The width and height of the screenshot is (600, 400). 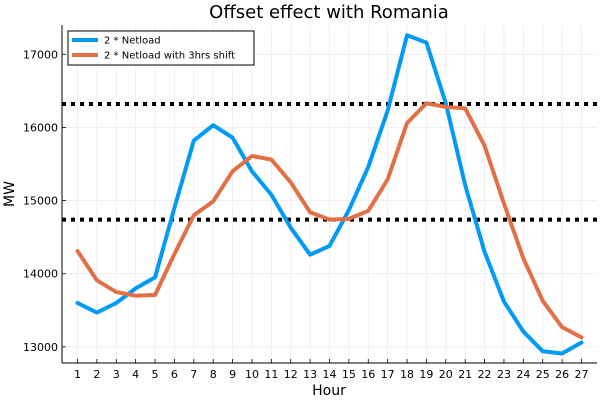 I want to click on x-tick-label: 27, so click(x=581, y=374).